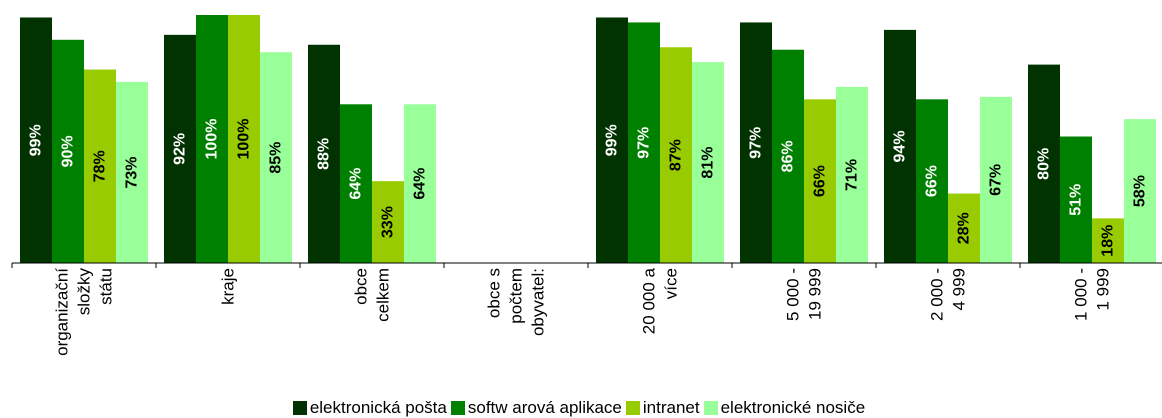  Describe the element at coordinates (106, 286) in the screenshot. I see `x-tick-label: státu` at that location.